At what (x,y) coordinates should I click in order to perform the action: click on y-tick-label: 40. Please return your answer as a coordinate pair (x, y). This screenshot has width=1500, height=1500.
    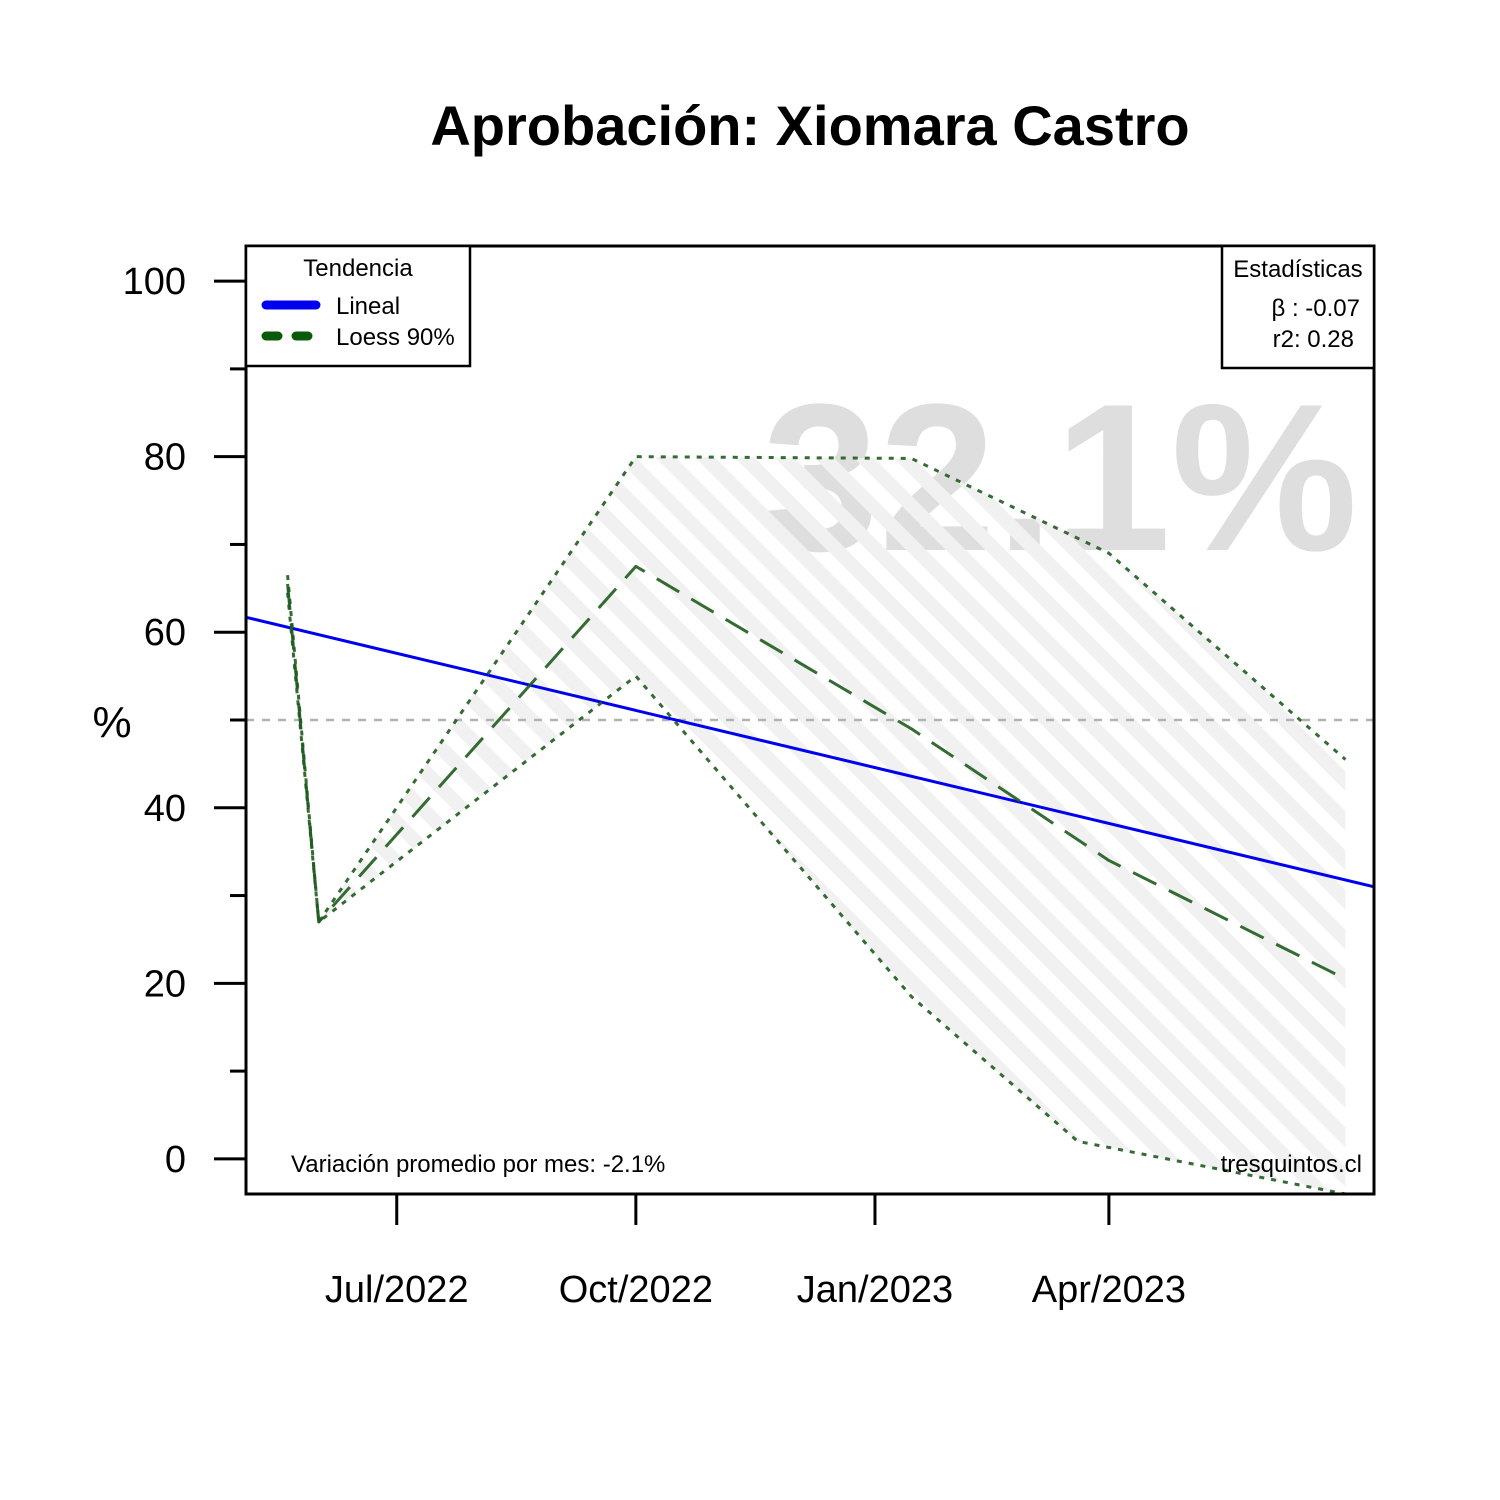
    Looking at the image, I should click on (165, 809).